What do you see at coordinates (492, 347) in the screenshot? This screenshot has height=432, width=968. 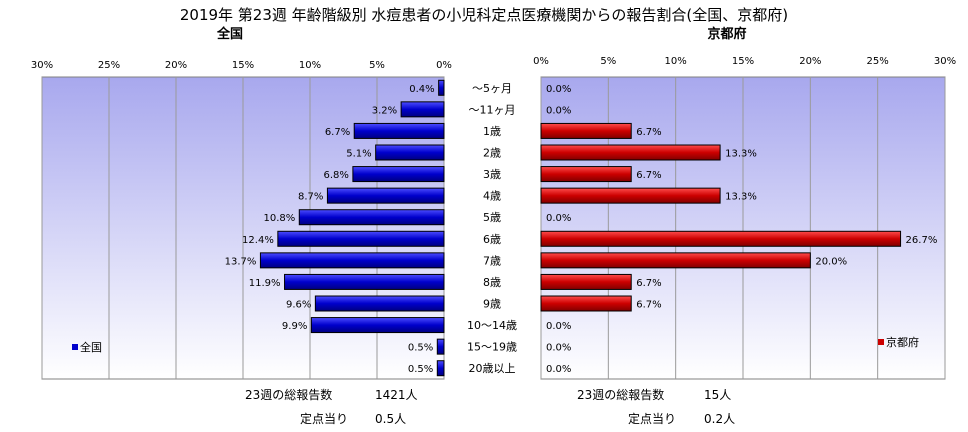 I see `category-label: 15～19歳` at bounding box center [492, 347].